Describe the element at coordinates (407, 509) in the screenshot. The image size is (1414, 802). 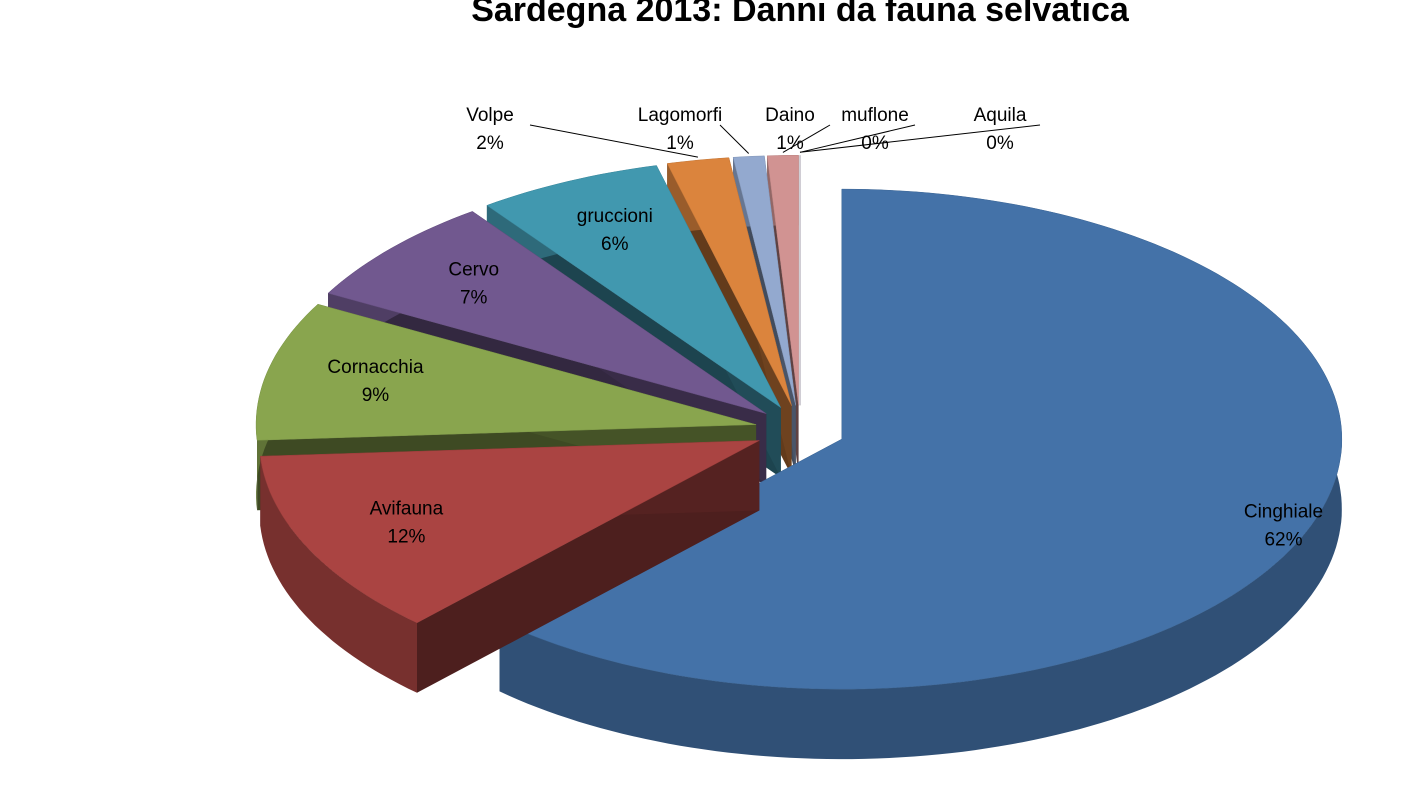
I see `slice-label: Avifauna` at that location.